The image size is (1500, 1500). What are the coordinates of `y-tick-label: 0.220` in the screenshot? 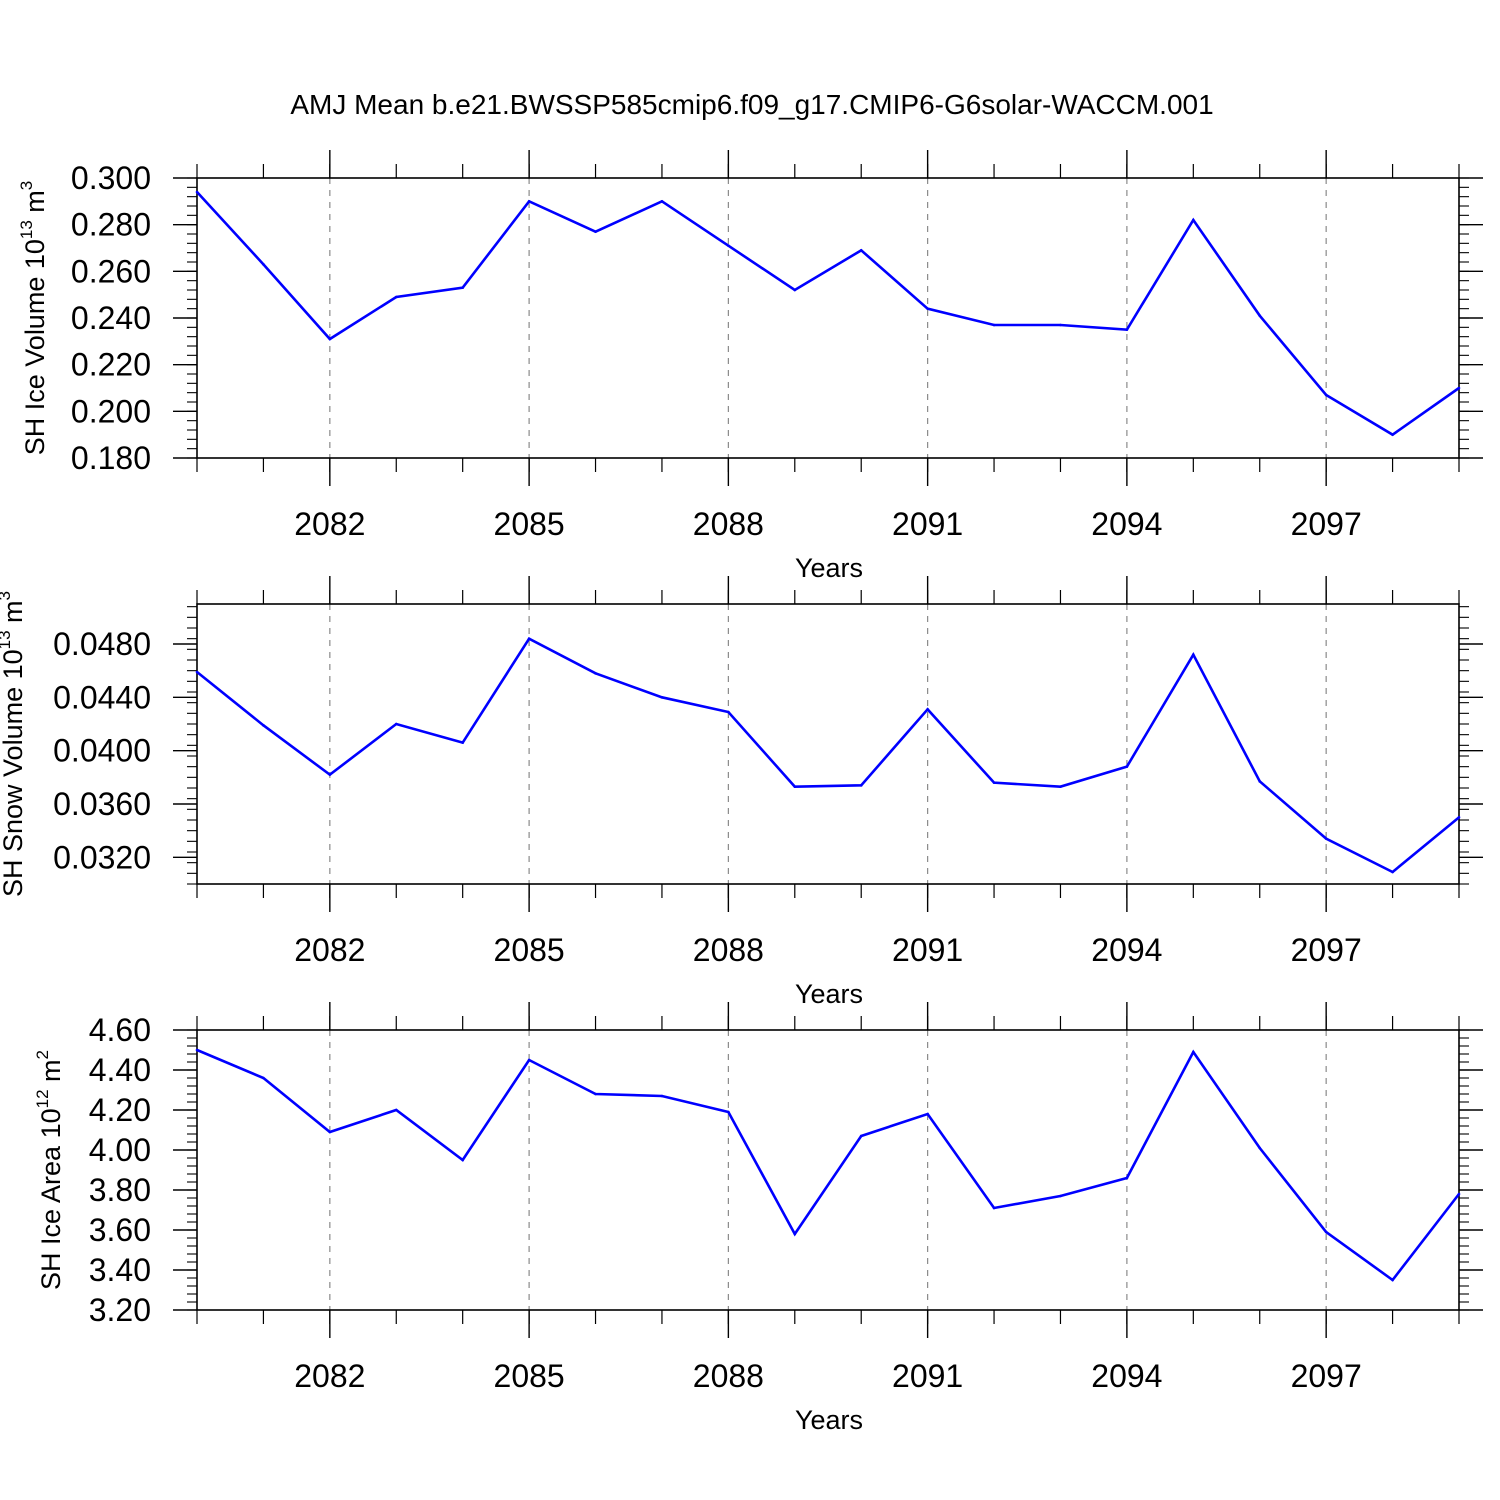 It's located at (111, 365).